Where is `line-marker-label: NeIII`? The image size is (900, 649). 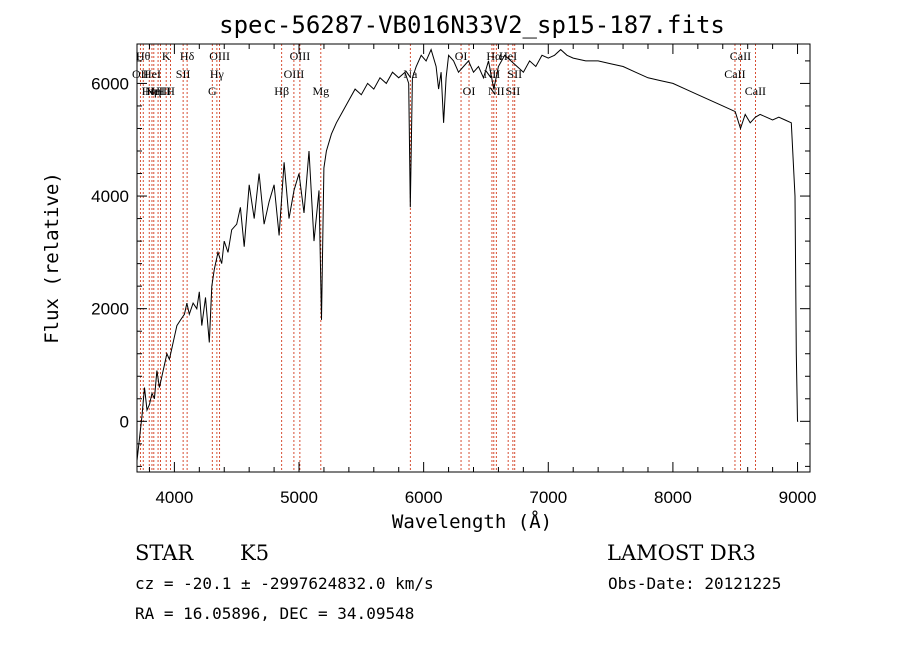 line-marker-label: NeIII is located at coordinates (158, 91).